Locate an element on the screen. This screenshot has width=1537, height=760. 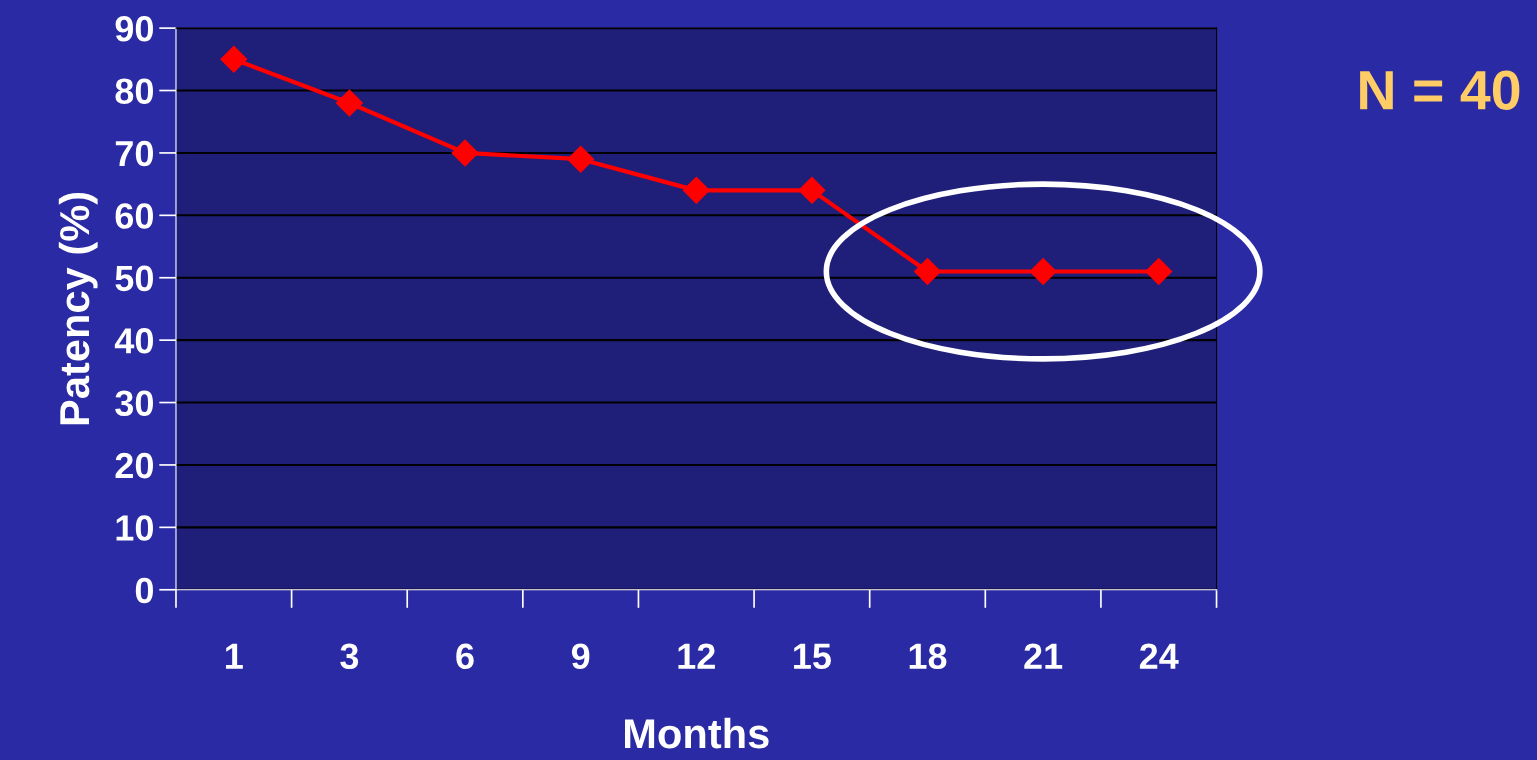
x-tick-label: 9 is located at coordinates (580, 656).